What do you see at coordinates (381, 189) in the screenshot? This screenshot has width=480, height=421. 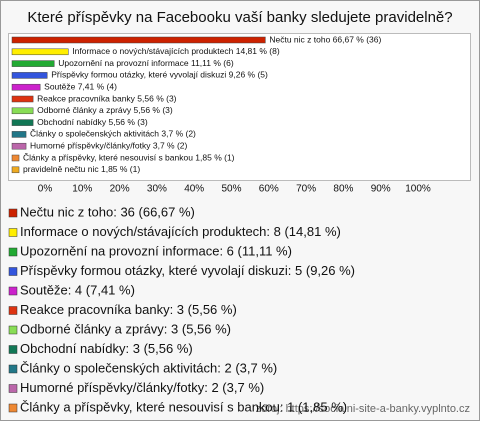 I see `x-tick-label: 90%` at bounding box center [381, 189].